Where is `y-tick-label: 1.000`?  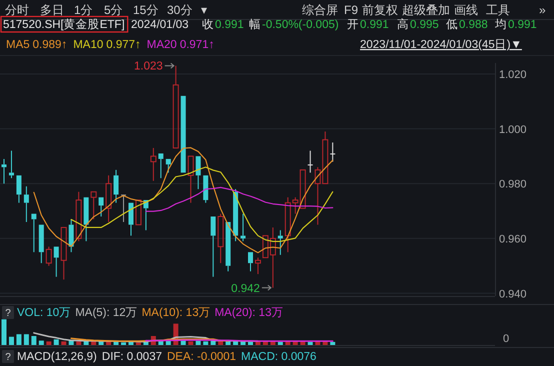
y-tick-label: 1.000 is located at coordinates (513, 130).